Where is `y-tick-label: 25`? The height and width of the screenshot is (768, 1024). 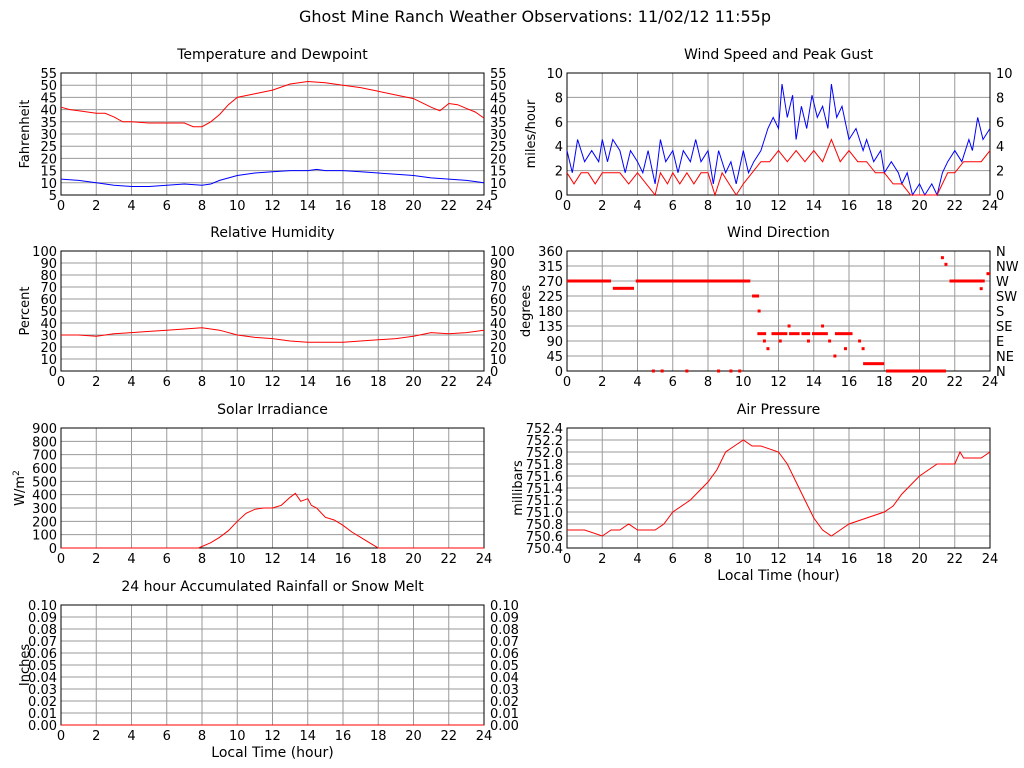
y-tick-label: 25 is located at coordinates (48, 147).